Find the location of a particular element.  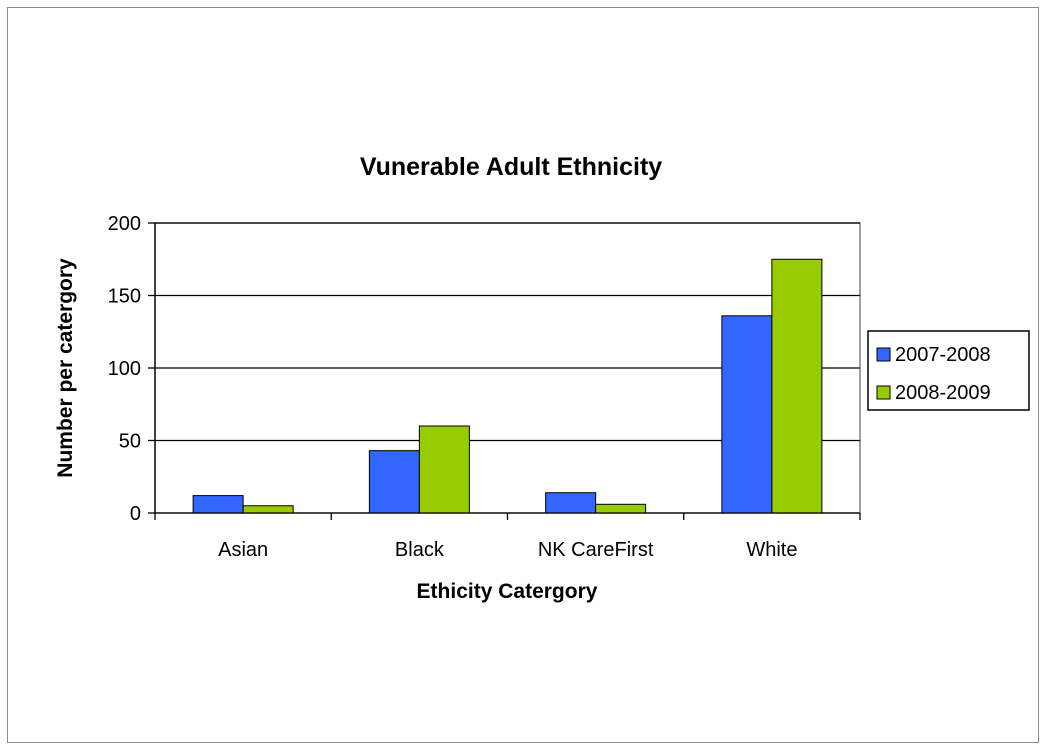

legend-items: 2007-2008 2008-2009 is located at coordinates (933, 374).